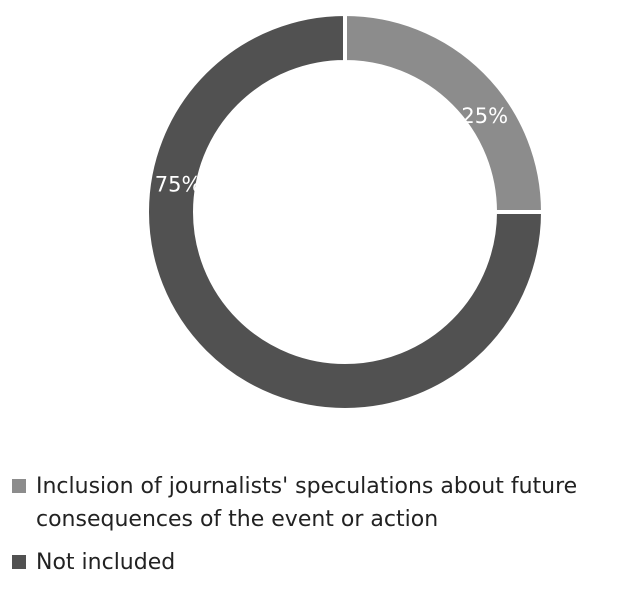 The height and width of the screenshot is (589, 636). Describe the element at coordinates (19, 562) in the screenshot. I see `legend-swatch-not-included` at that location.